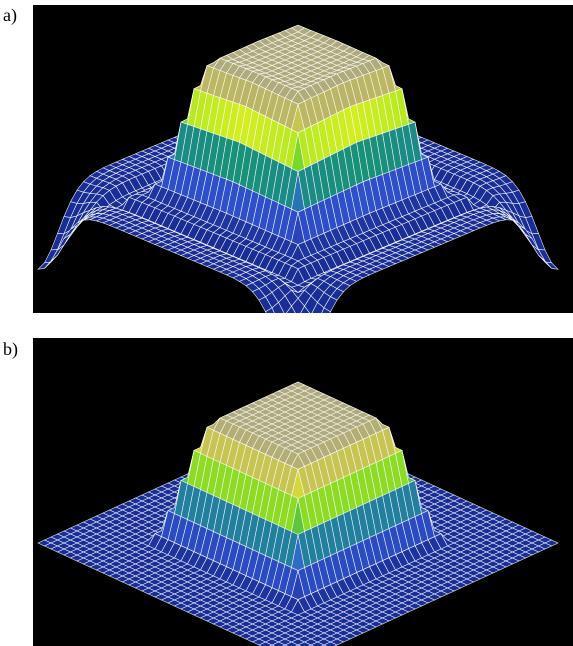 Image resolution: width=573 pixels, height=646 pixels. I want to click on panel-label-b: b), so click(10, 349).